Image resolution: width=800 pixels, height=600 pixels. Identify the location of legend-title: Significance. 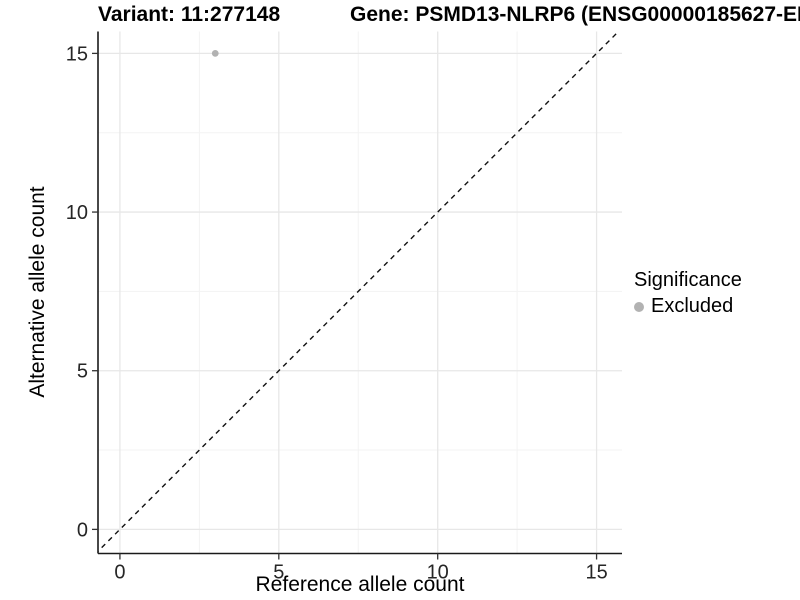
(688, 280).